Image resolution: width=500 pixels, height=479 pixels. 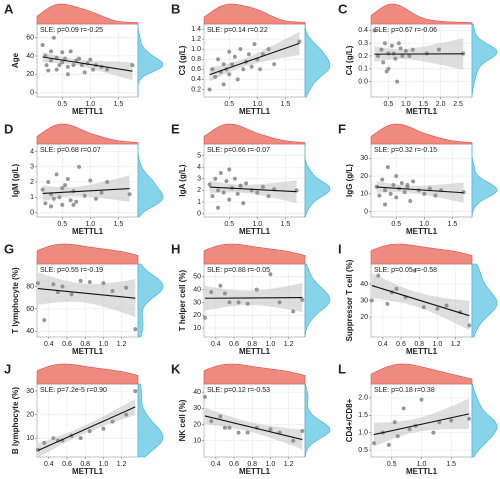 What do you see at coordinates (349, 420) in the screenshot?
I see `y-axis-label: CD4+/CD8+` at bounding box center [349, 420].